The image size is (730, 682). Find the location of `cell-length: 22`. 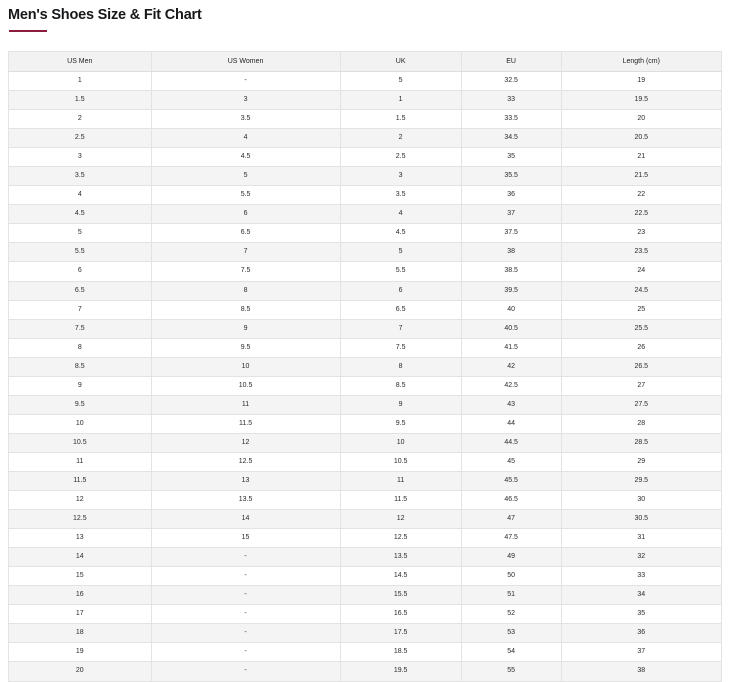

cell-length: 22 is located at coordinates (641, 195).